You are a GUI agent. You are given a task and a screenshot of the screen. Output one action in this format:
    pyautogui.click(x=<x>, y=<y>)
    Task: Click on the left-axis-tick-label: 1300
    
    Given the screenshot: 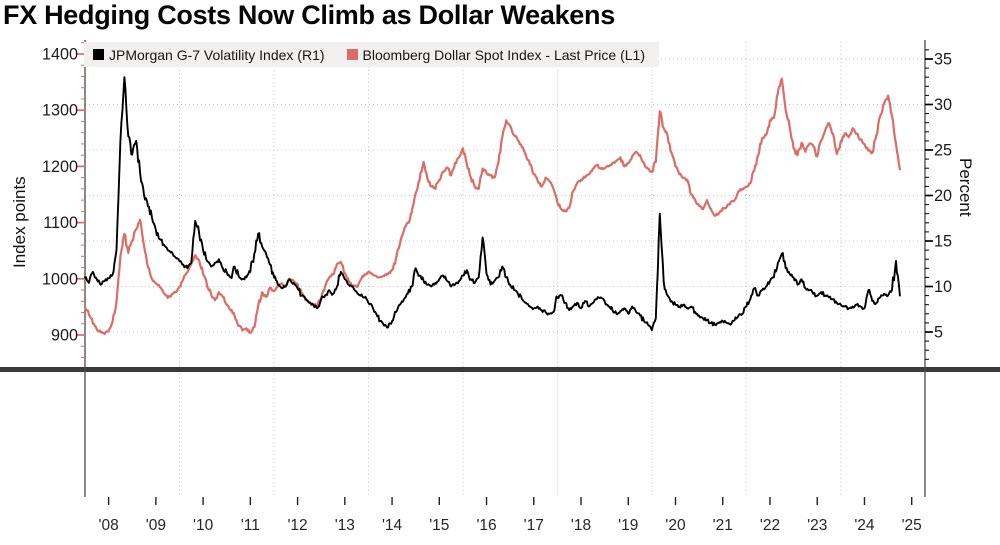 What is the action you would take?
    pyautogui.click(x=60, y=111)
    